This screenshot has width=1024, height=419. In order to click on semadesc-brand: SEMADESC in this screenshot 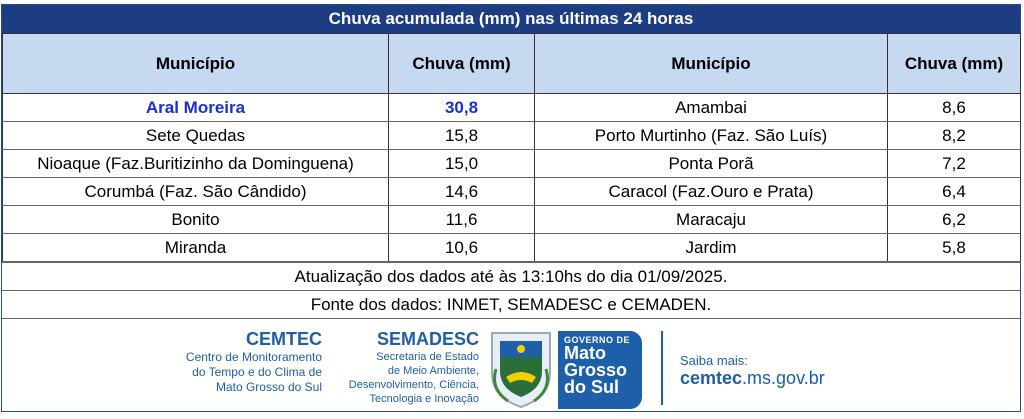, I will do `click(427, 339)`.